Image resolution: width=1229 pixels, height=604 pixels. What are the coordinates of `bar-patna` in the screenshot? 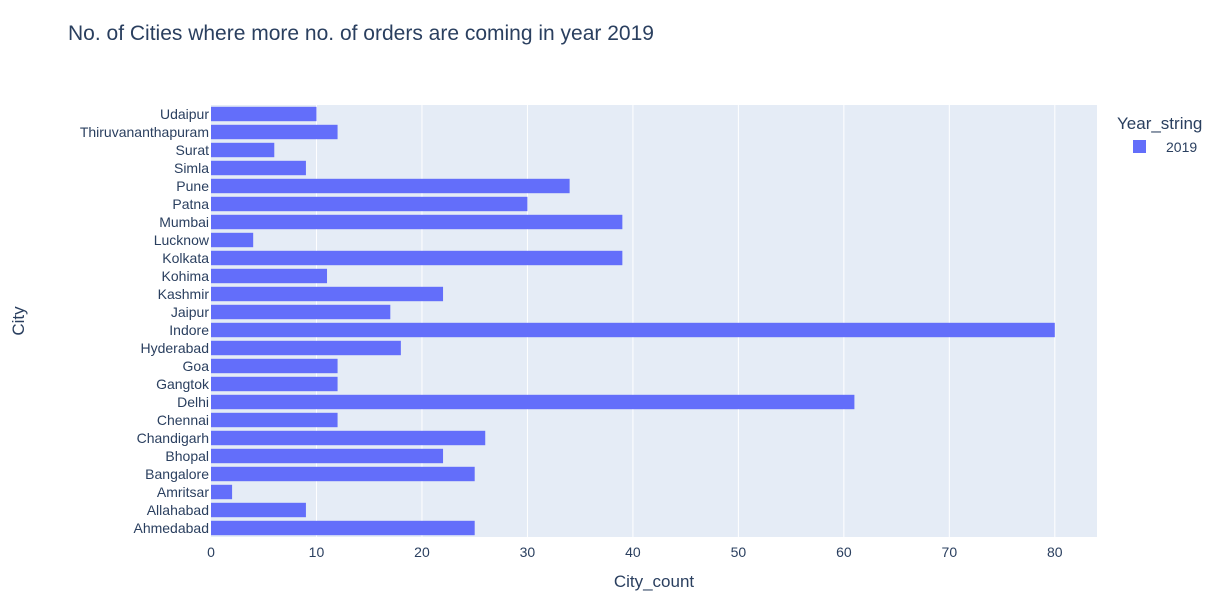 It's located at (369, 204).